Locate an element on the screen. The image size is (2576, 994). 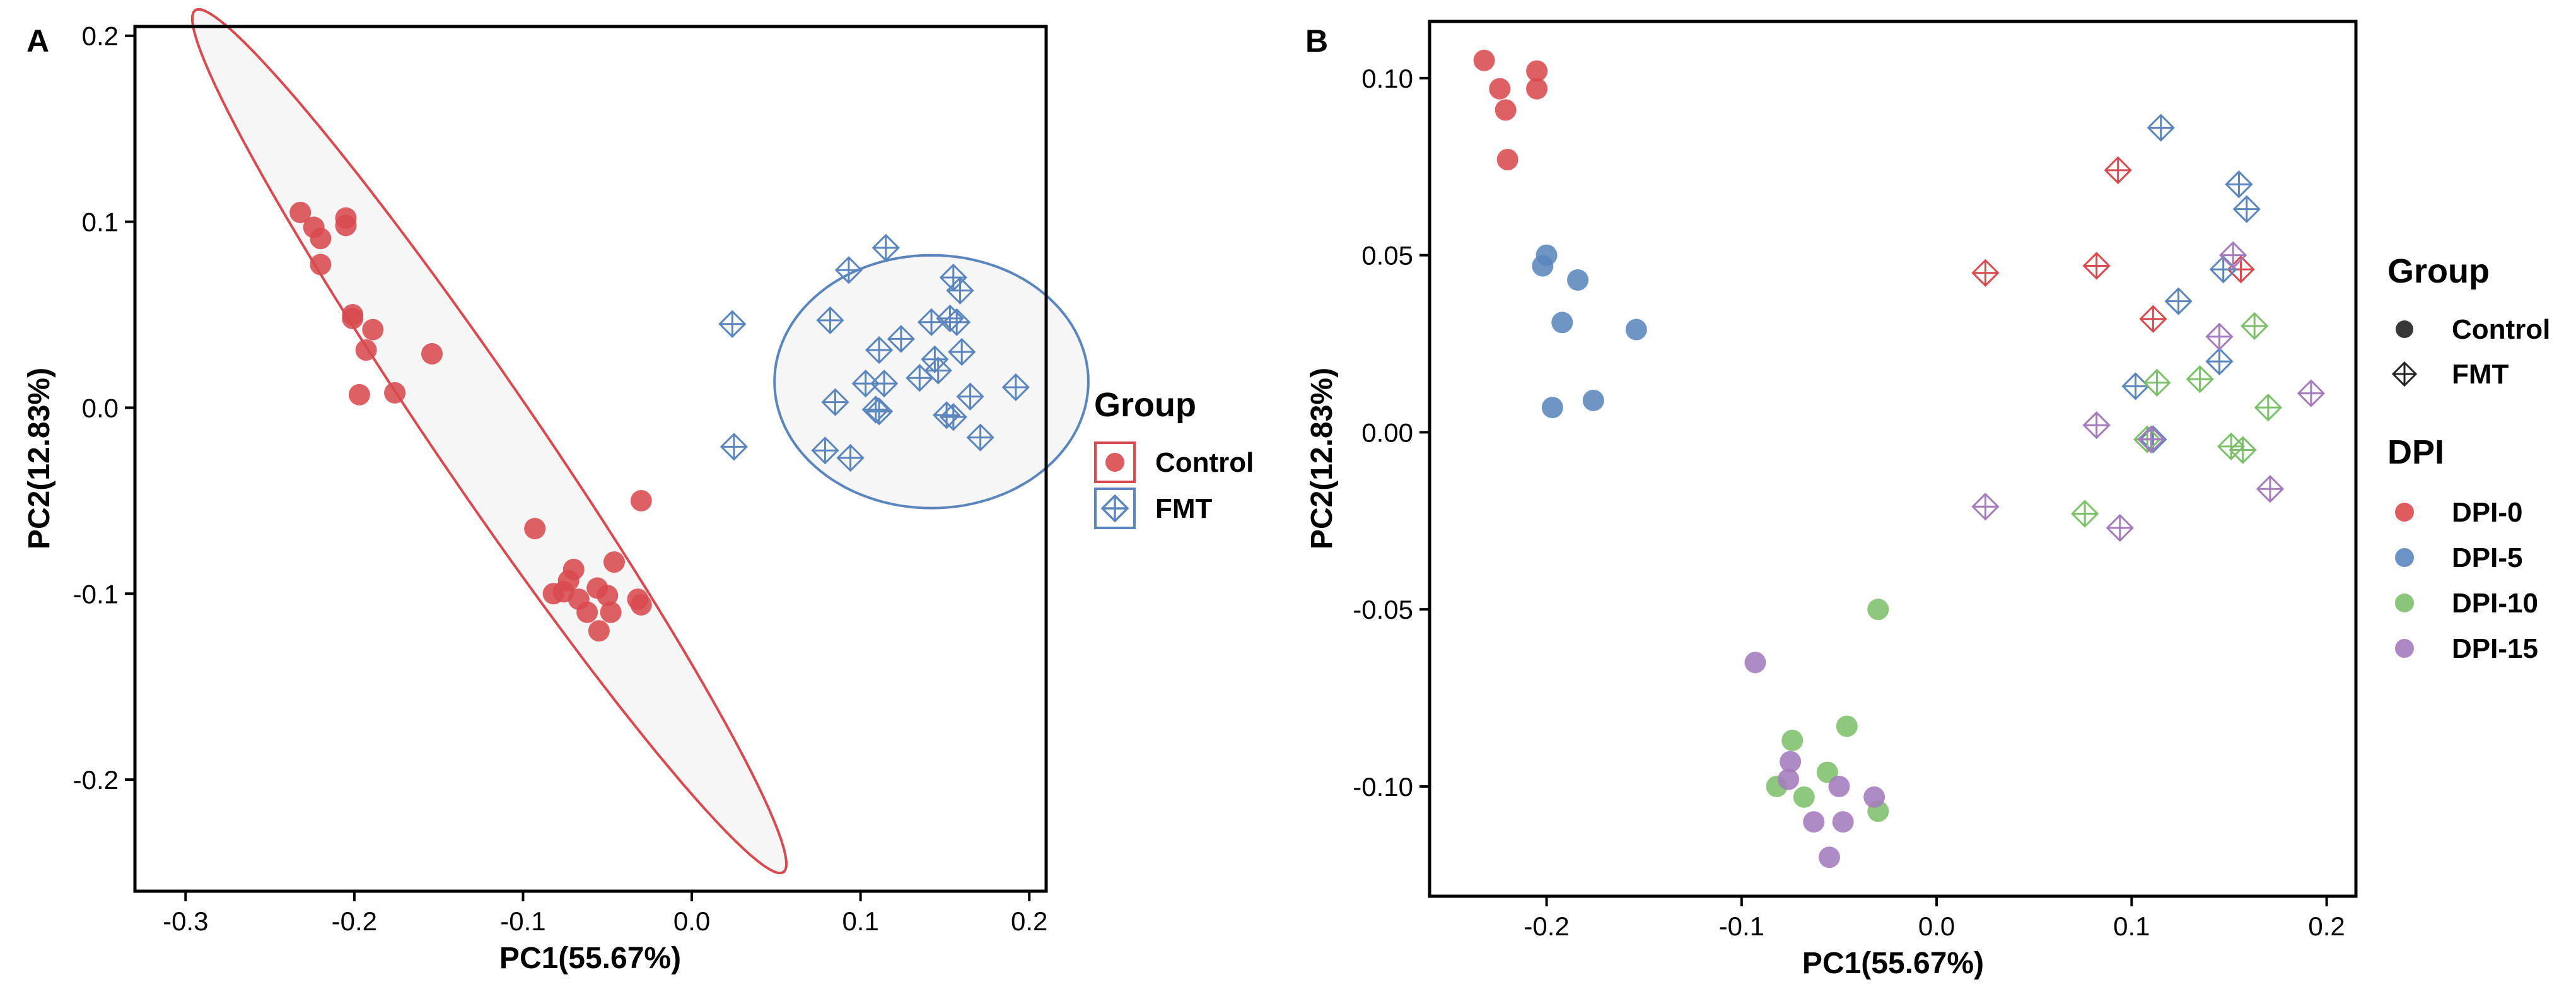
legend-group-fmt-diamond-icon is located at coordinates (2405, 374).